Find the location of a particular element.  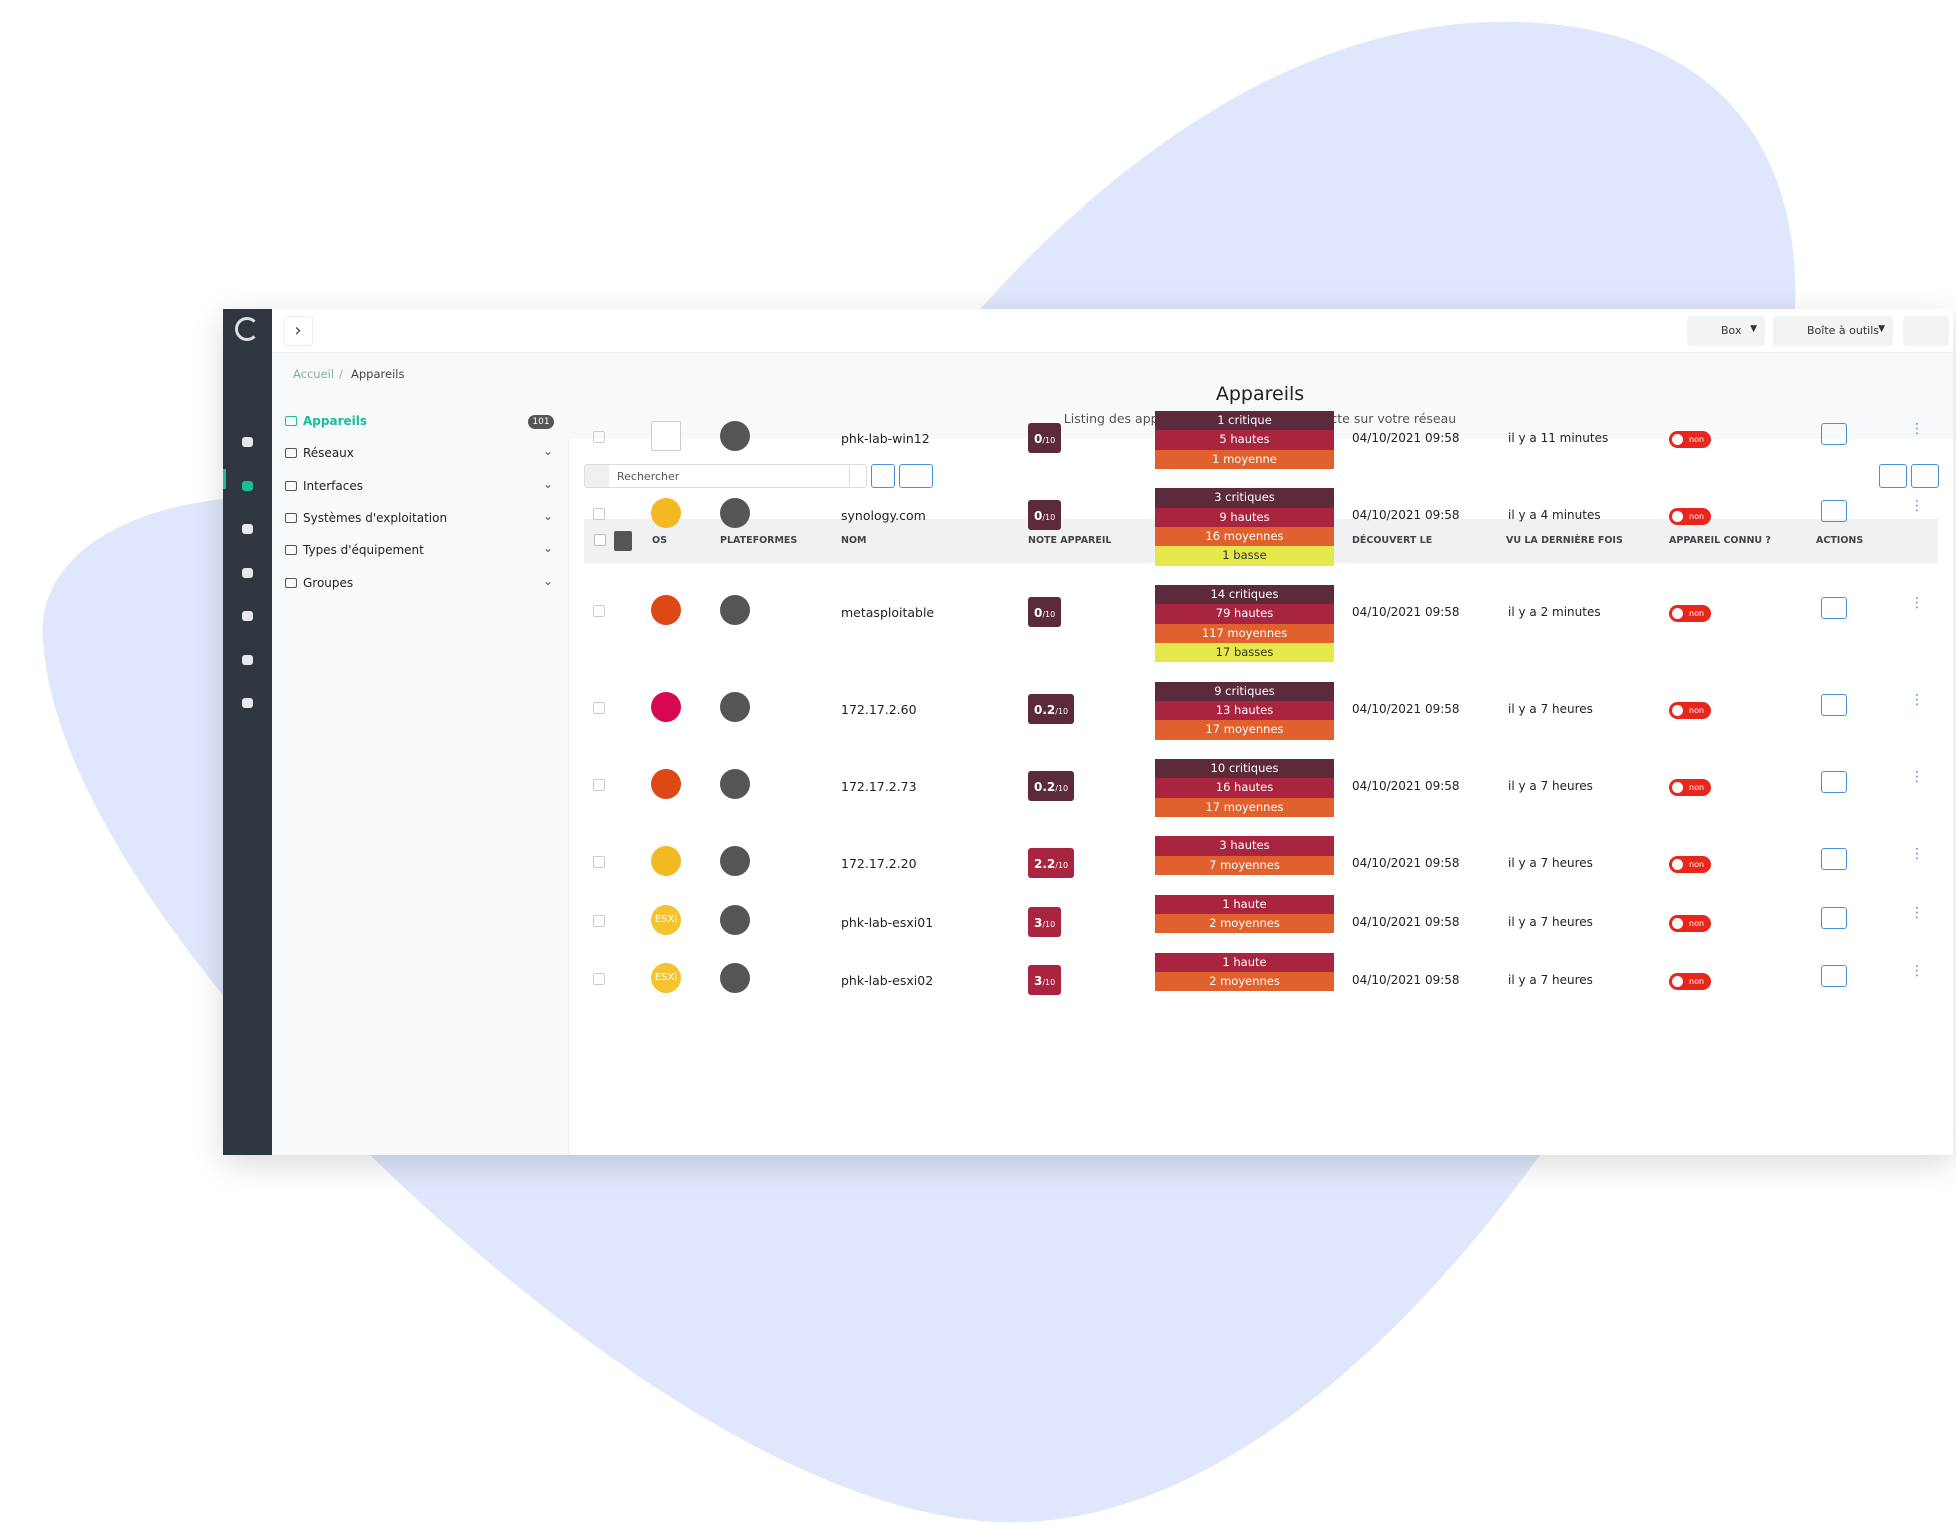

toolbar-button: Box ▼ is located at coordinates (1726, 331).